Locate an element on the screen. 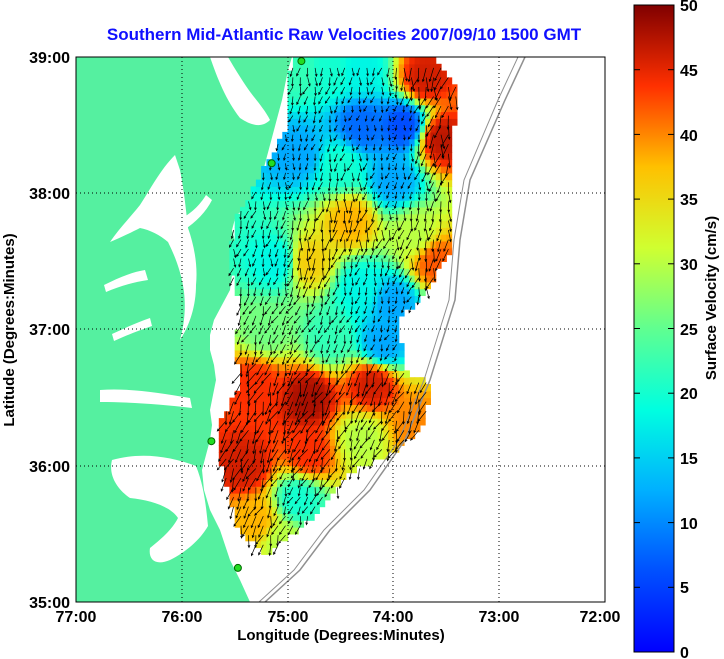 The height and width of the screenshot is (659, 724). colorbar-tick-label: 15 is located at coordinates (689, 459).